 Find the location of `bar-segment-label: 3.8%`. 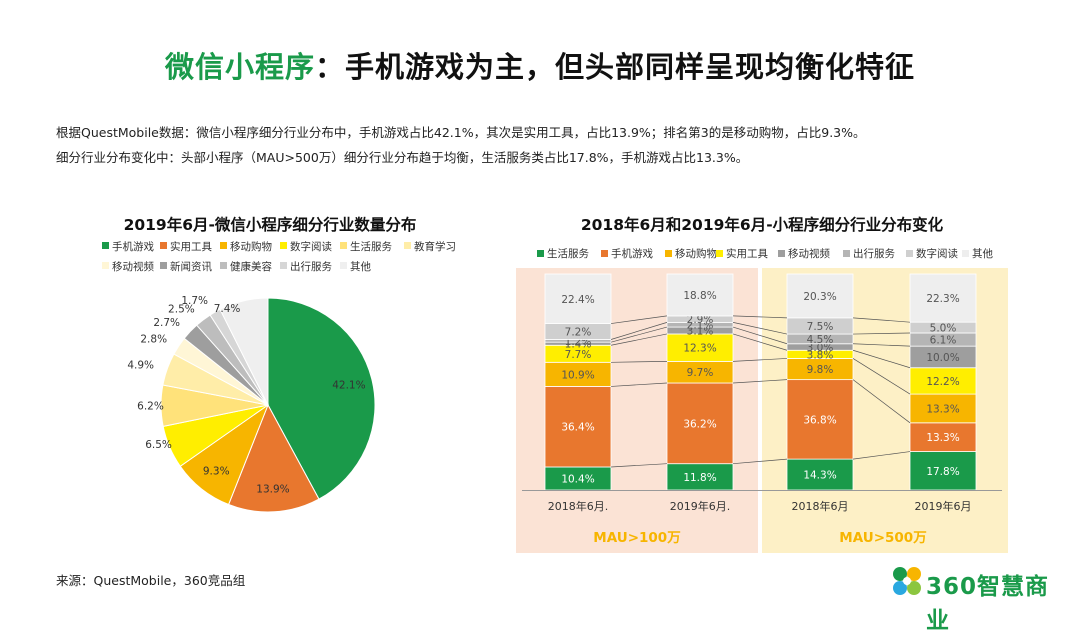

bar-segment-label: 3.8% is located at coordinates (820, 355).